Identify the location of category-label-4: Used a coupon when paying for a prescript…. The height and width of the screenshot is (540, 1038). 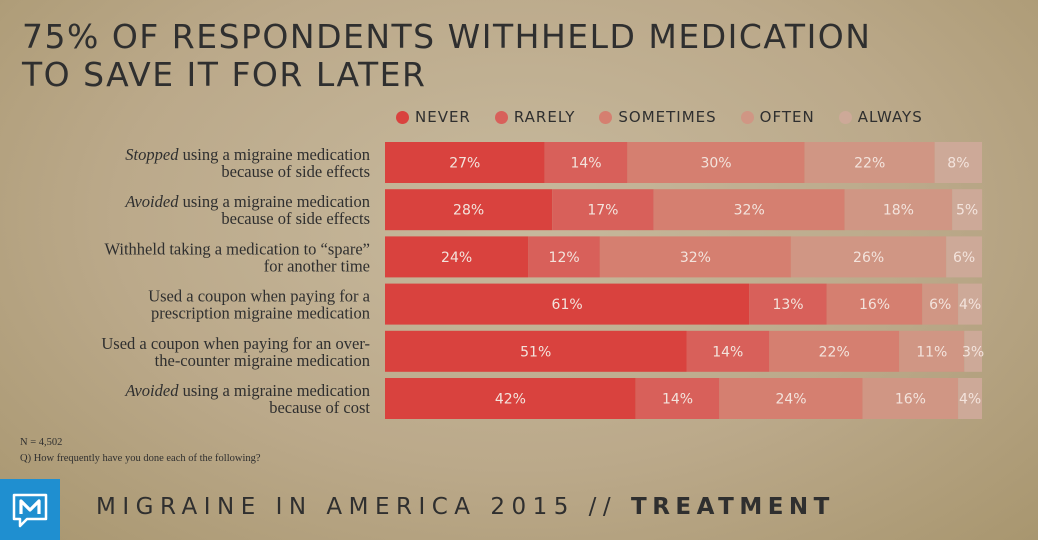
(259, 305).